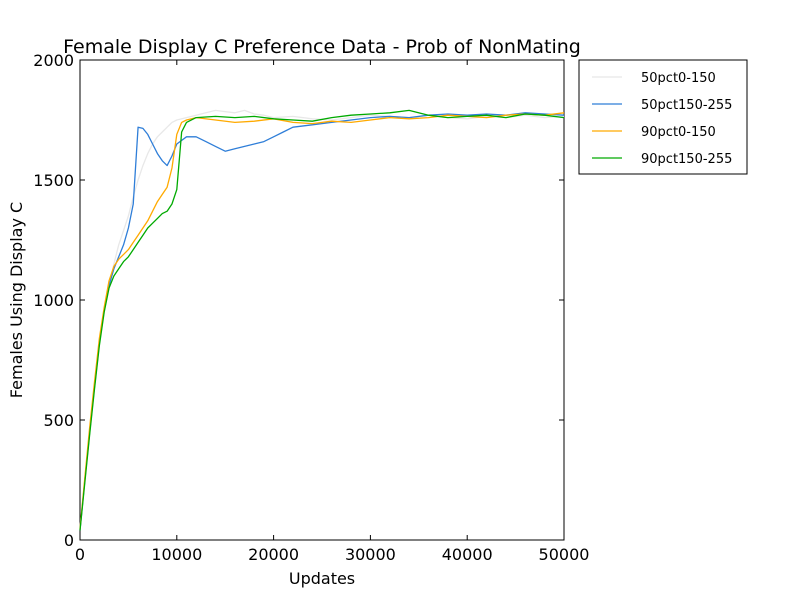 The image size is (800, 600). Describe the element at coordinates (678, 132) in the screenshot. I see `legend-label-90pct0-150: 90pct0-150` at that location.